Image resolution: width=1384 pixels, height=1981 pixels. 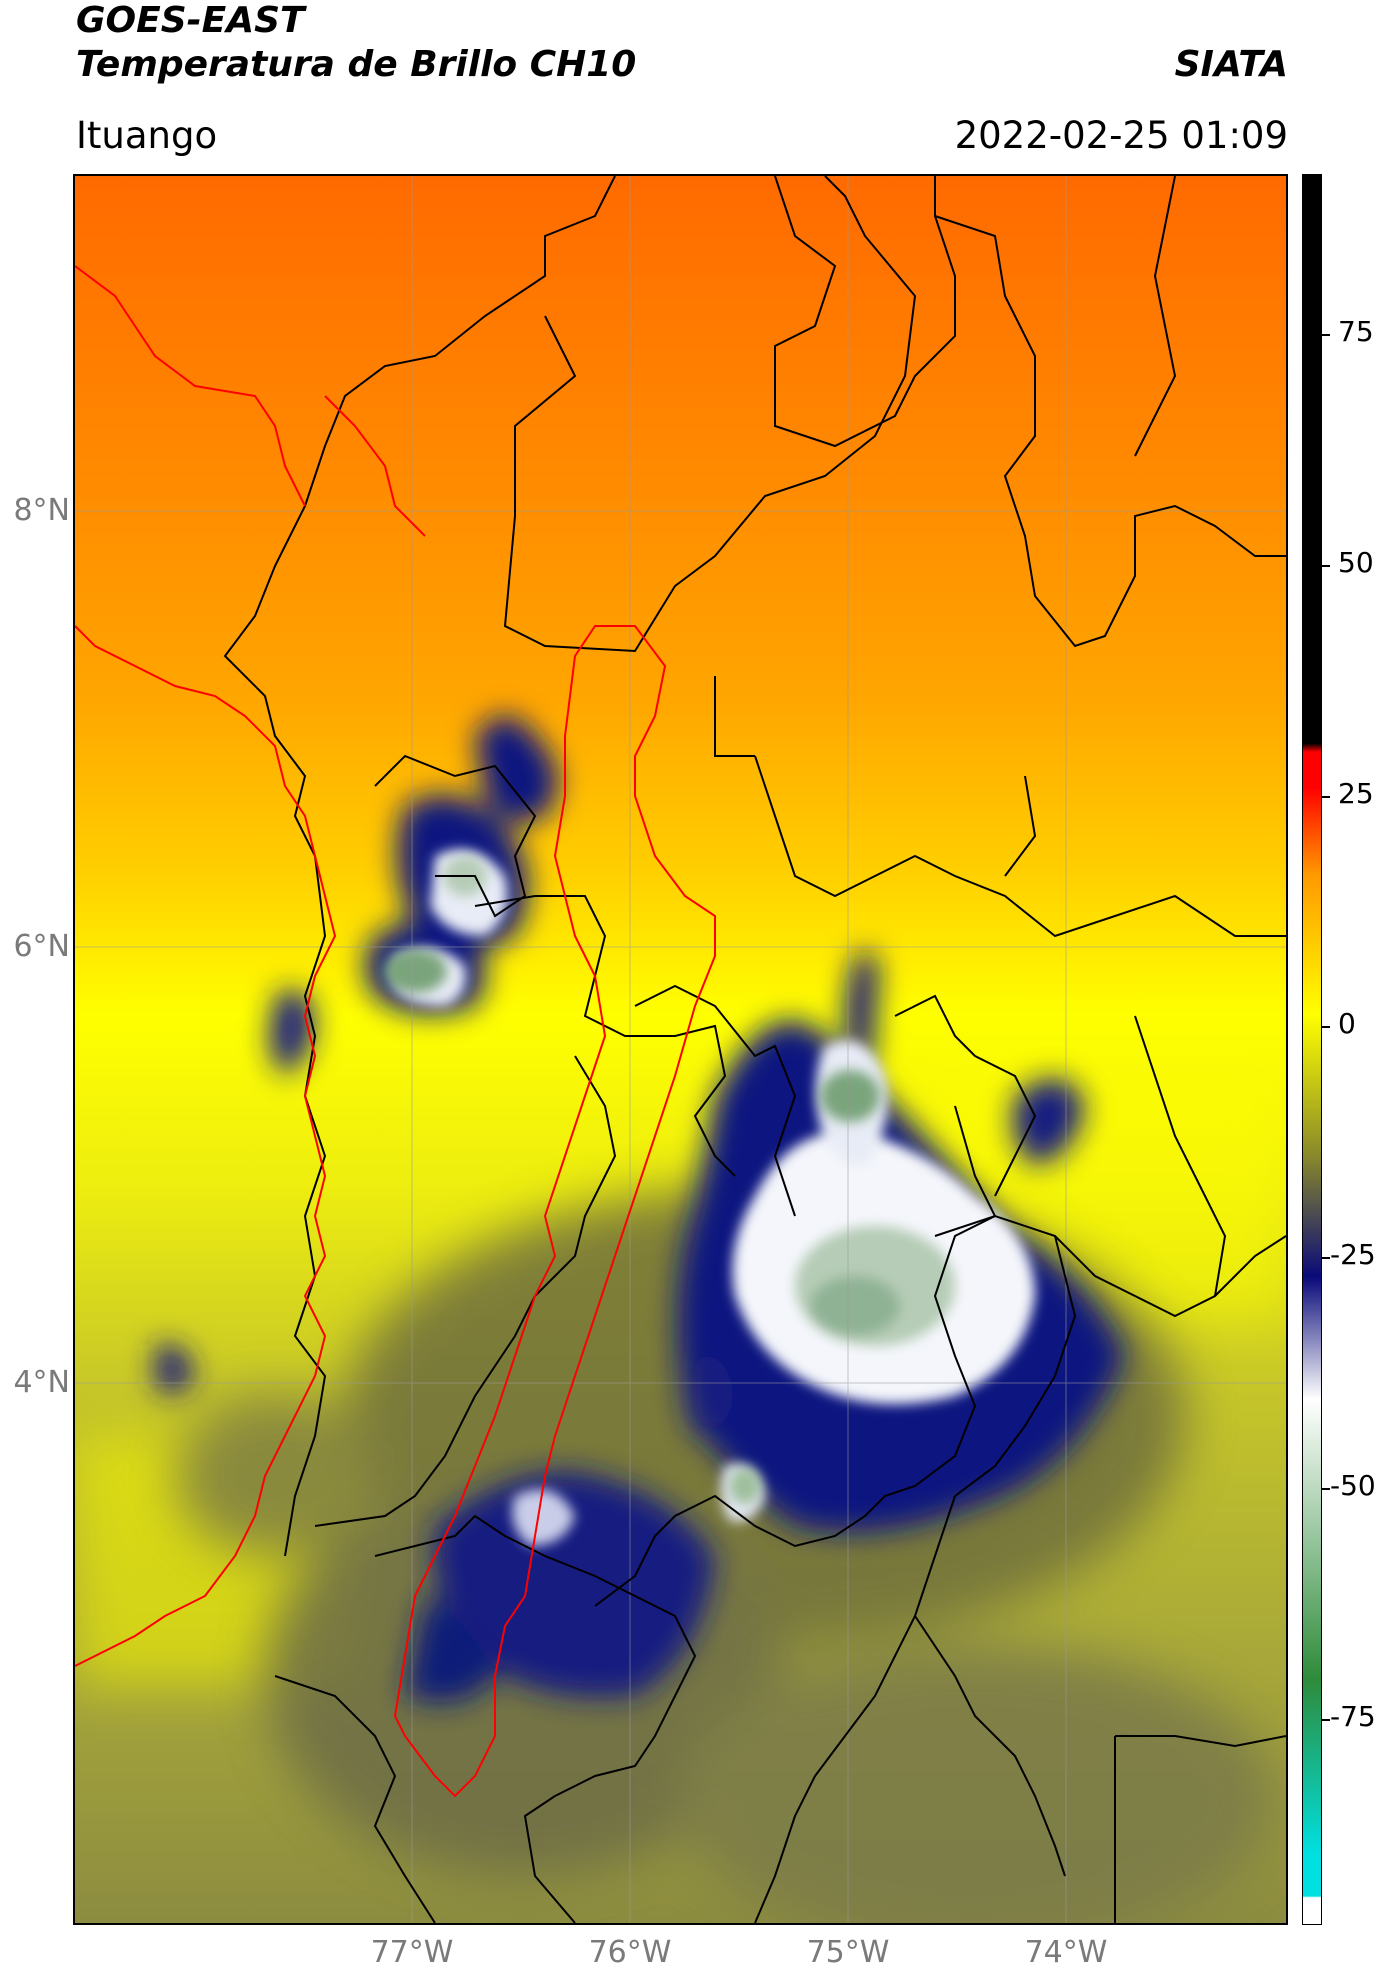 What do you see at coordinates (356, 64) in the screenshot?
I see `product-title: Temperatura de Brillo CH10` at bounding box center [356, 64].